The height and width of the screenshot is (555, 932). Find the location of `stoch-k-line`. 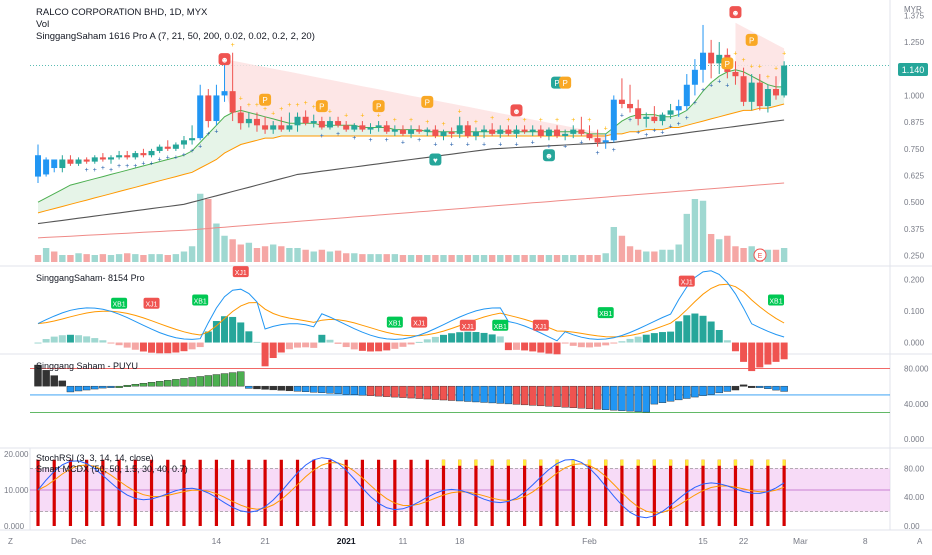

stoch-k-line is located at coordinates (411, 488).